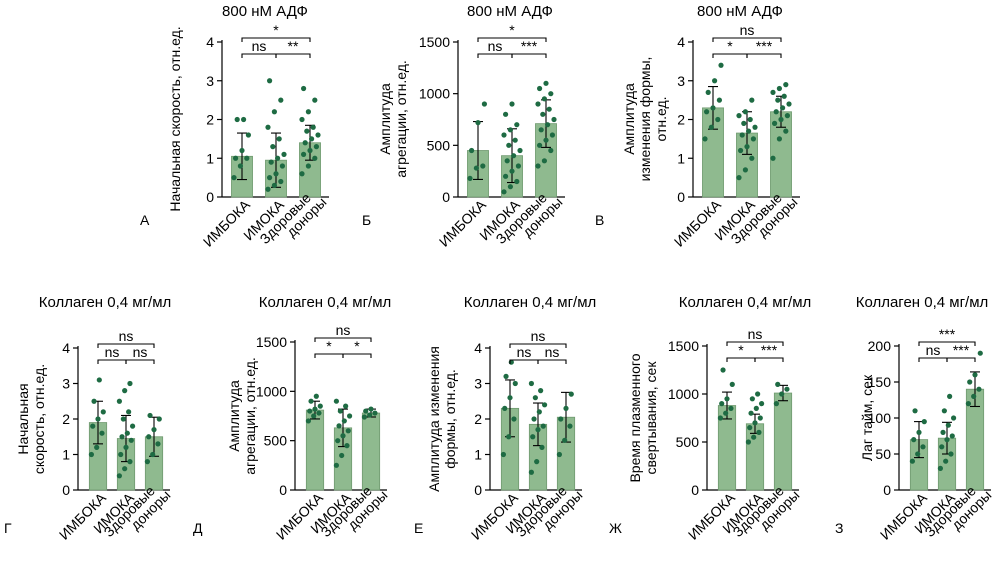 The width and height of the screenshot is (1003, 571). What do you see at coordinates (880, 382) in the screenshot?
I see `y-tick-label: 150` at bounding box center [880, 382].